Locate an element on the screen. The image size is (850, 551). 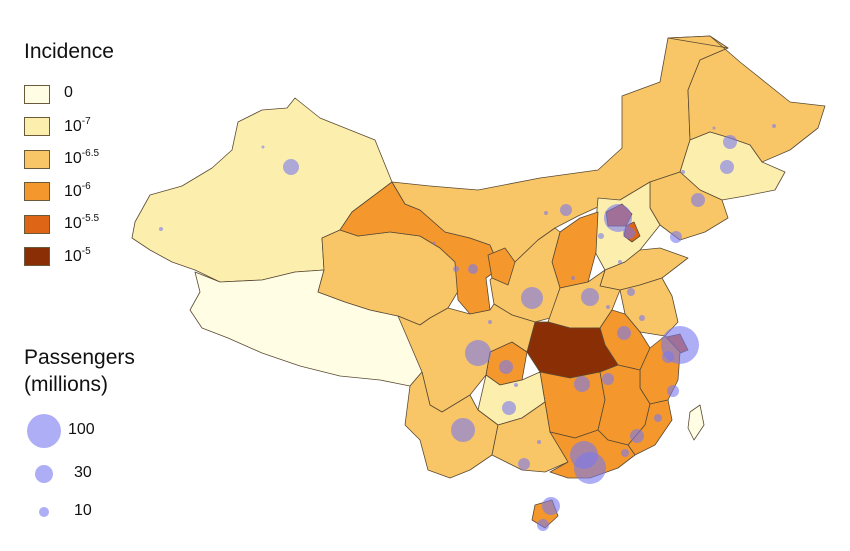
legend-item: 10-7 is located at coordinates (69, 127).